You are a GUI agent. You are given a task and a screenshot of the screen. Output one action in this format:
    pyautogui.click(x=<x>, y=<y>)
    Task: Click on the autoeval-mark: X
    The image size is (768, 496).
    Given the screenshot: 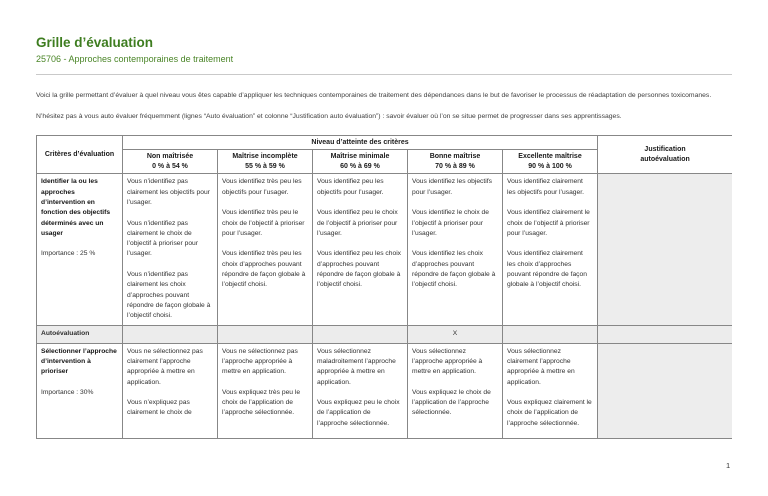 What is the action you would take?
    pyautogui.click(x=455, y=334)
    